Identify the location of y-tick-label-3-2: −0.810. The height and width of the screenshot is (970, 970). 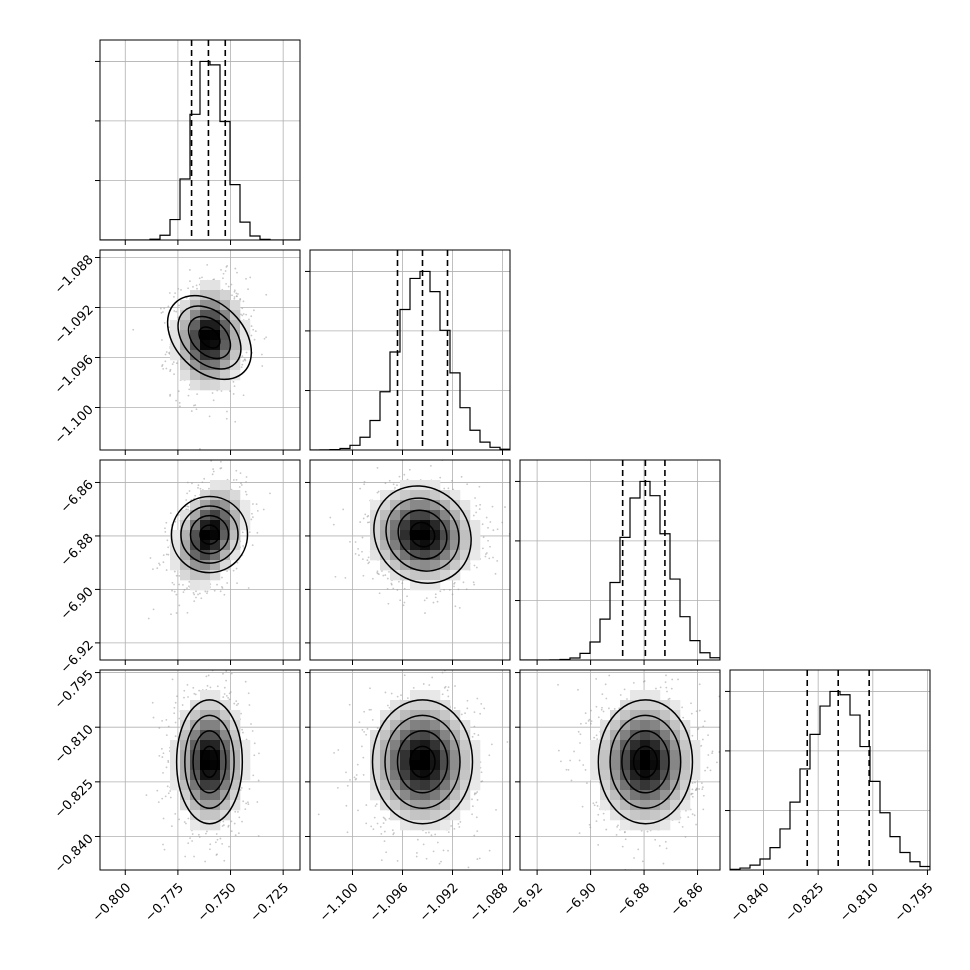
(74, 744).